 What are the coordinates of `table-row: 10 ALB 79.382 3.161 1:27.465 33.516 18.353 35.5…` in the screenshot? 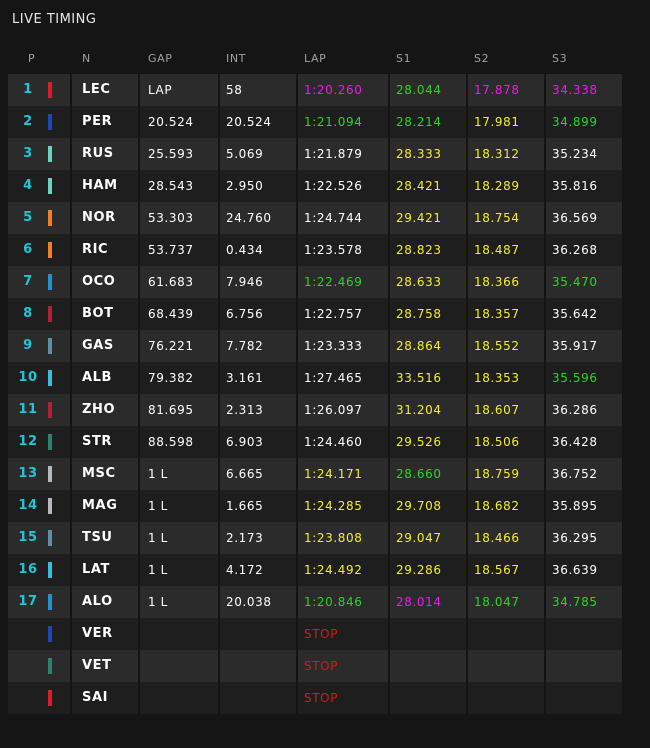 It's located at (315, 378).